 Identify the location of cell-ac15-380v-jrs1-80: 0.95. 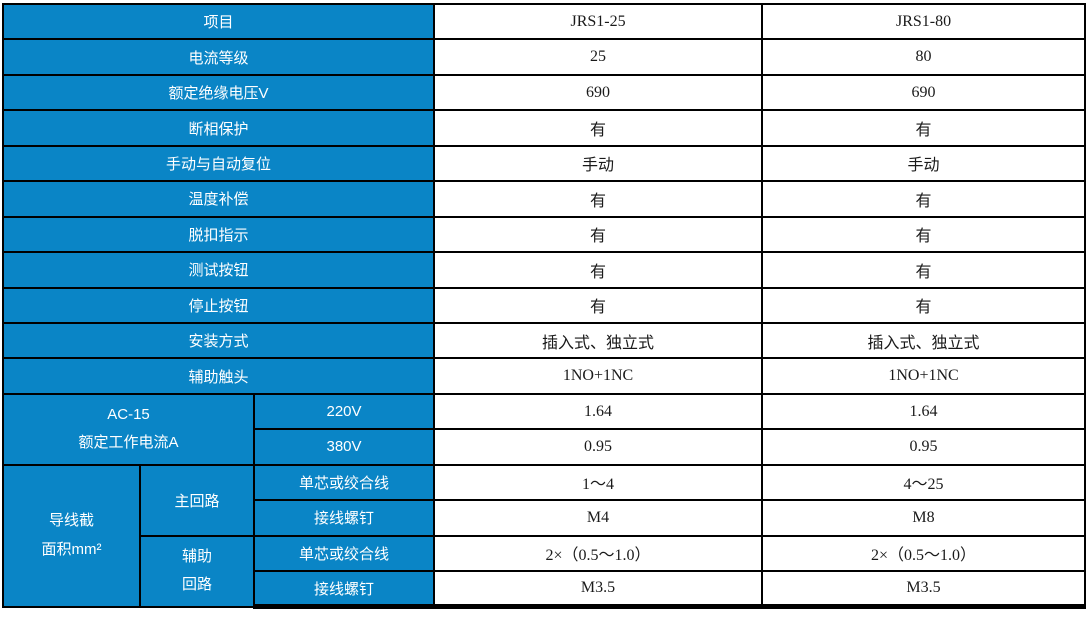
(924, 447).